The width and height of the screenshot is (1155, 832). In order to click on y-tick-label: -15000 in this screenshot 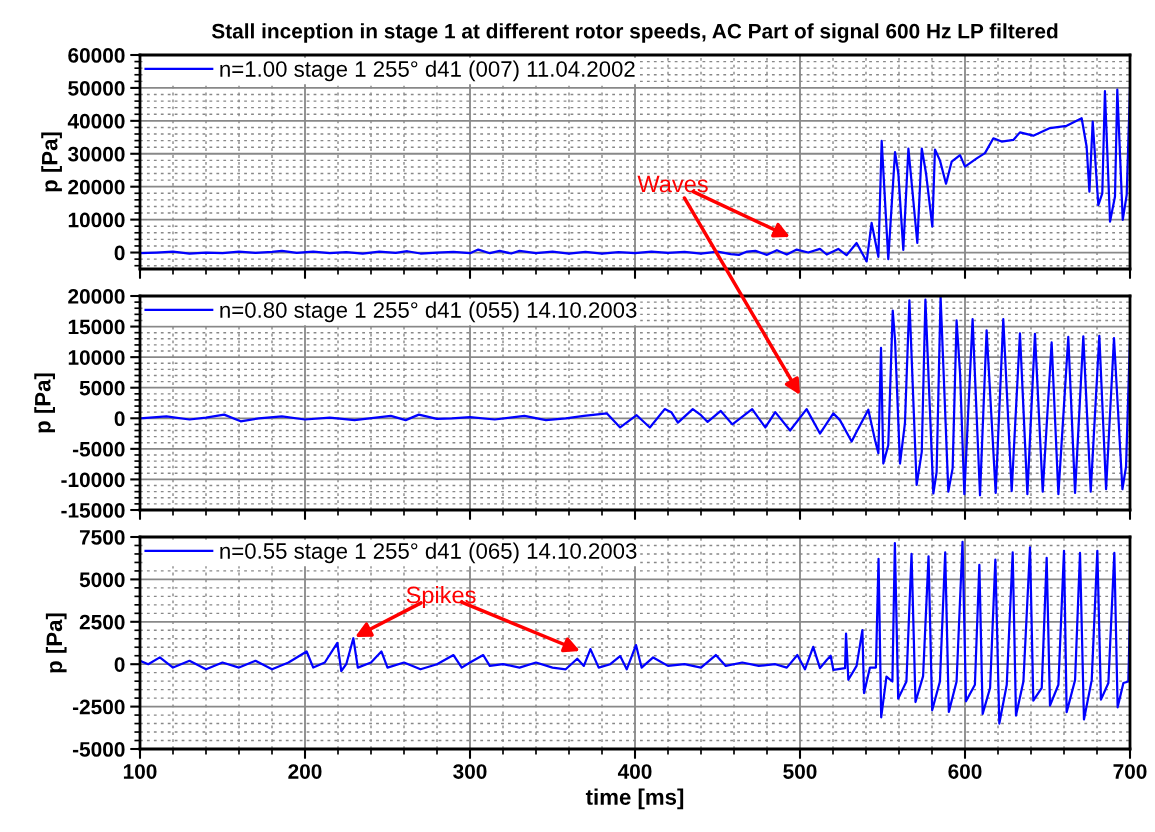, I will do `click(93, 510)`.